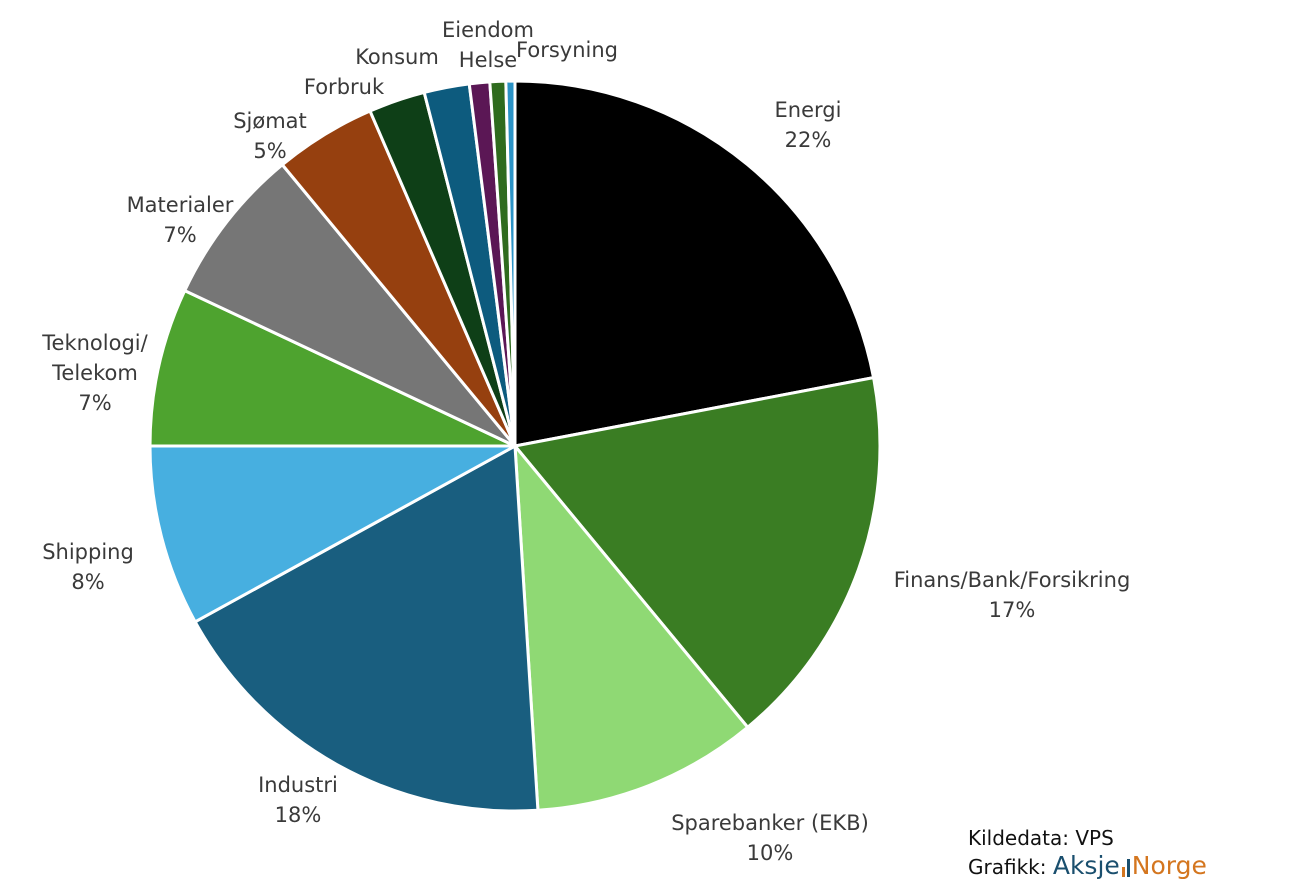 The width and height of the screenshot is (1300, 893). Describe the element at coordinates (397, 57) in the screenshot. I see `slice-category-label: Konsum` at that location.